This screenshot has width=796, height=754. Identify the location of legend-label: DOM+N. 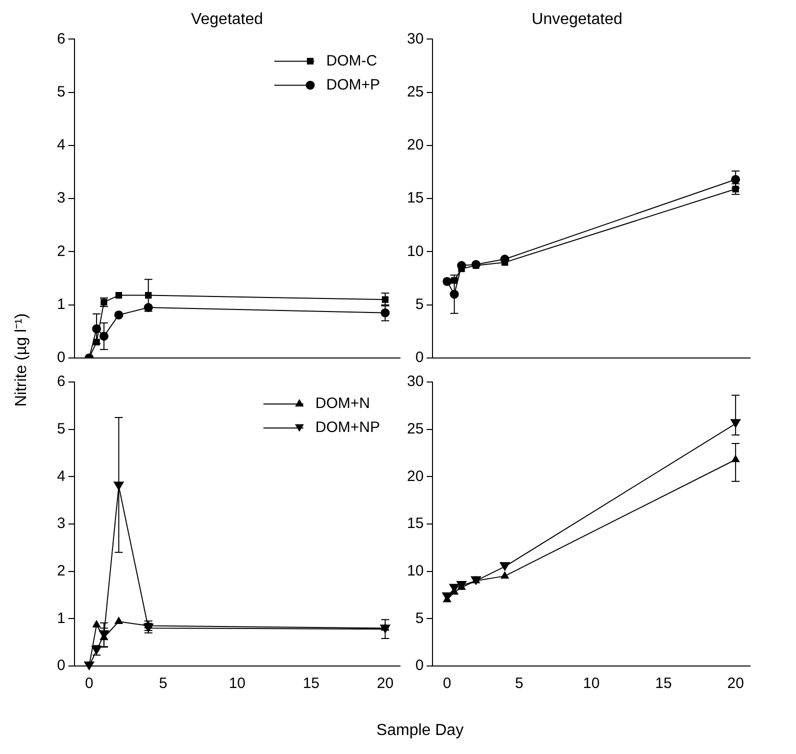
(342, 403).